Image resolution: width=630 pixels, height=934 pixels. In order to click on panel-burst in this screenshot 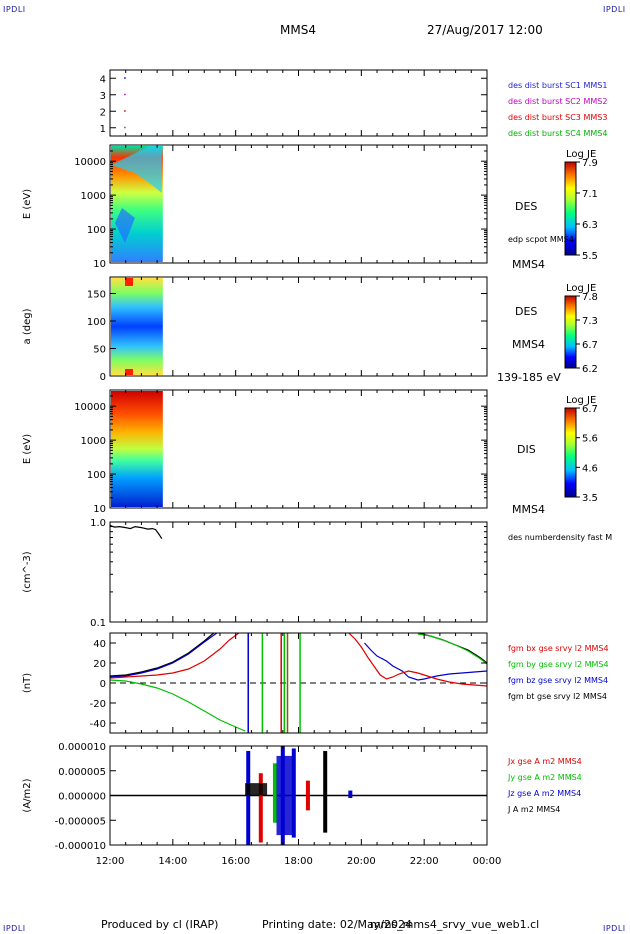, I will do `click(125, 103)`.